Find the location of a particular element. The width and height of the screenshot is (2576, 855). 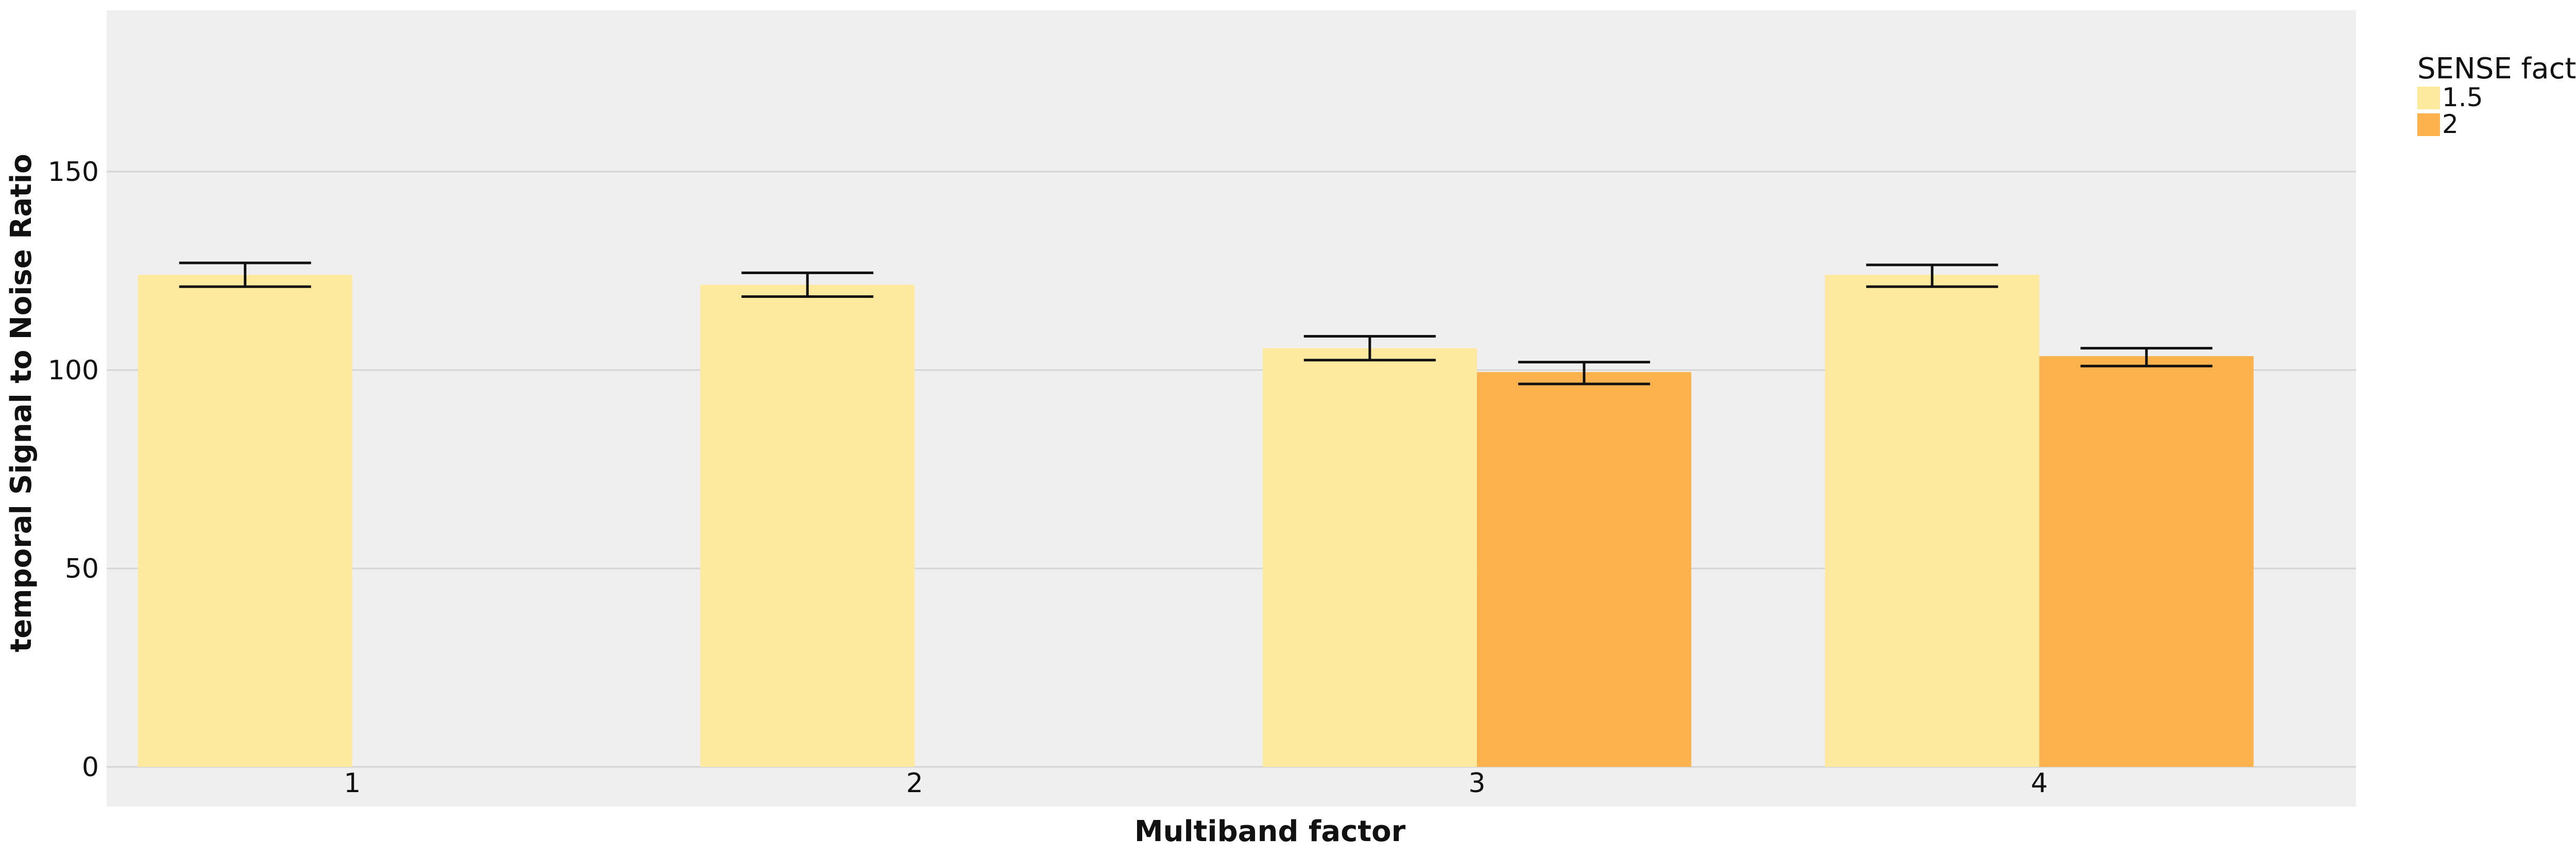

y-tick-label: 100 is located at coordinates (73, 370).